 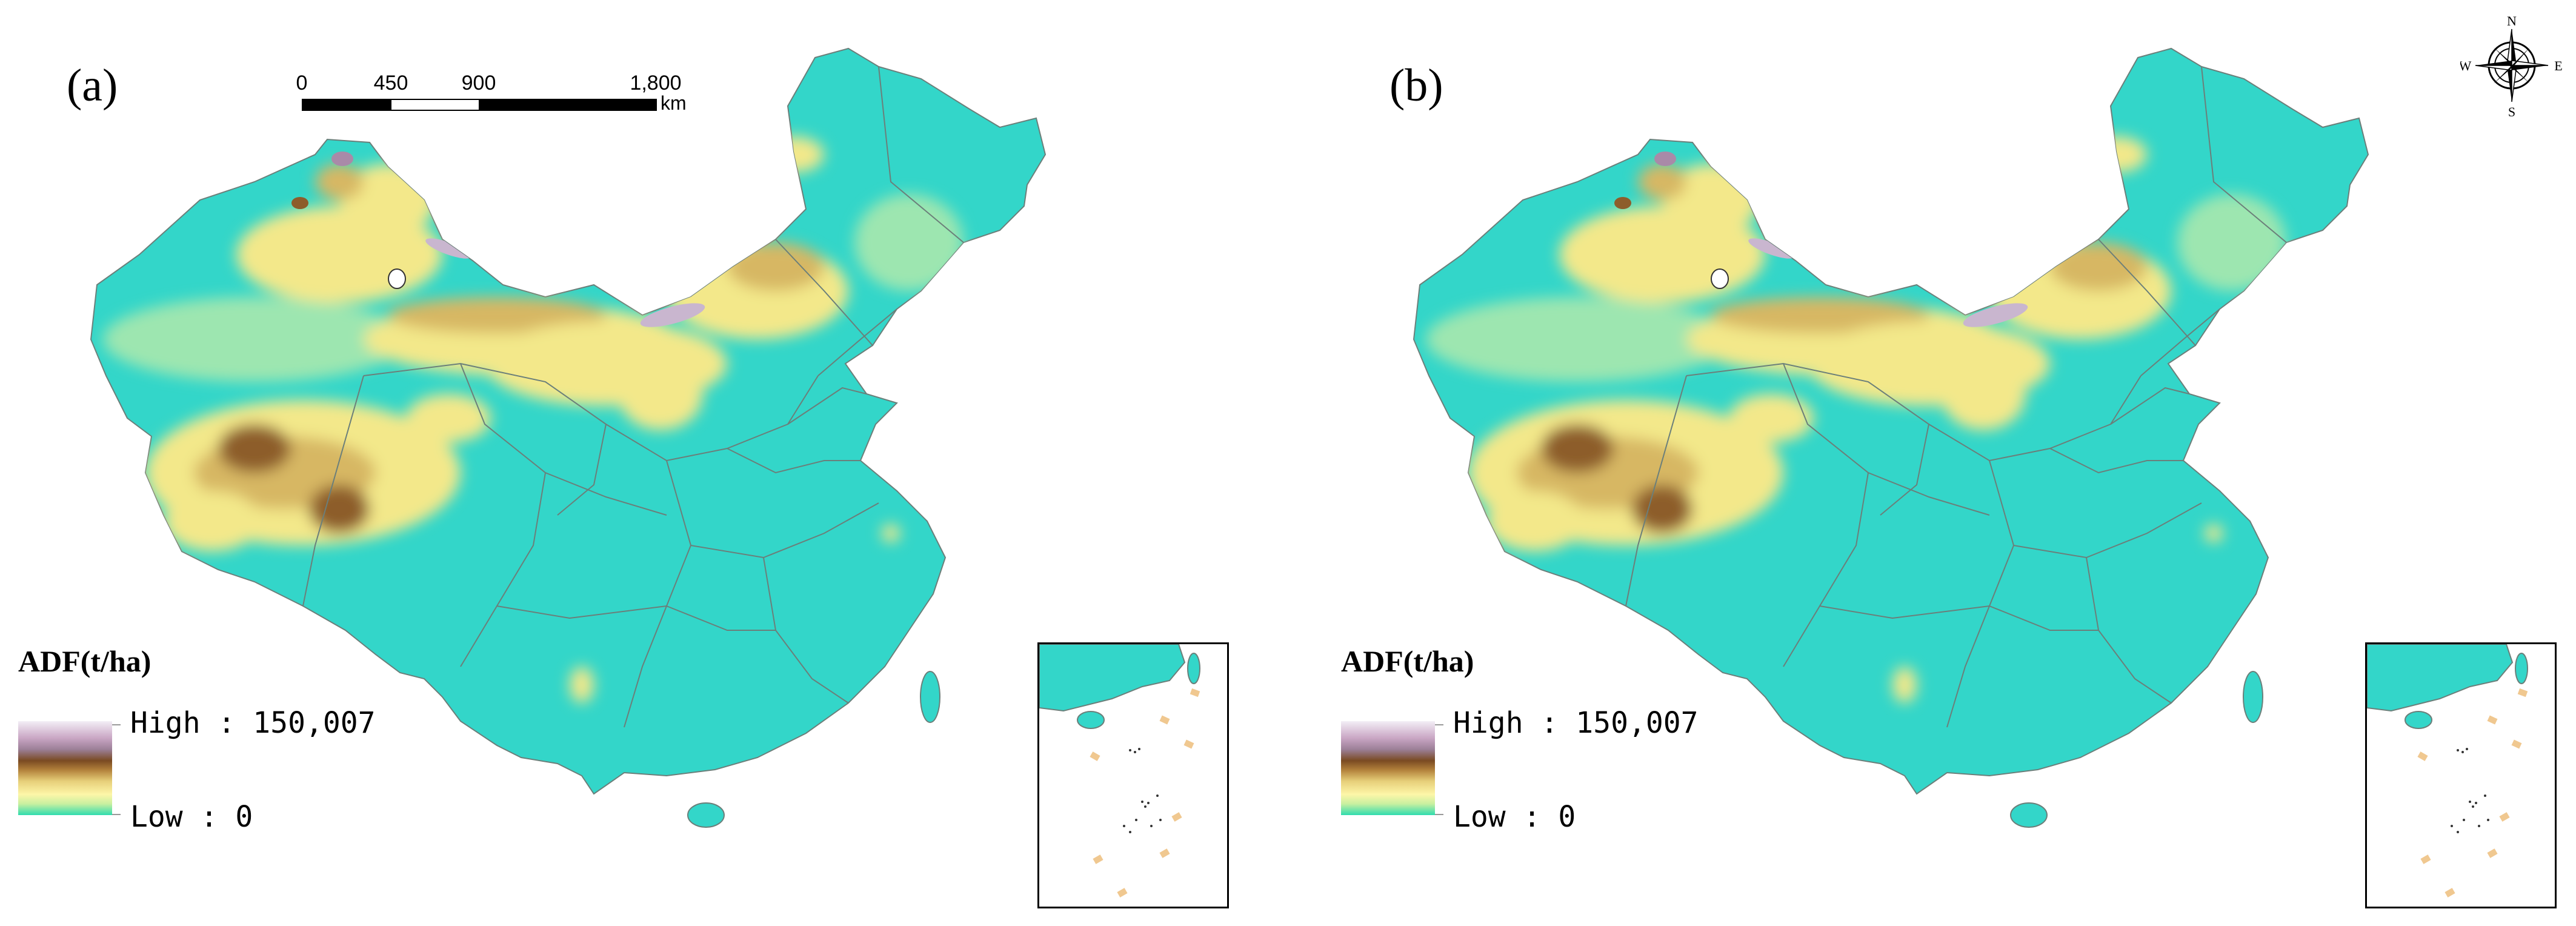 I want to click on legend-title-b: ADF(t/ha), so click(x=1407, y=661).